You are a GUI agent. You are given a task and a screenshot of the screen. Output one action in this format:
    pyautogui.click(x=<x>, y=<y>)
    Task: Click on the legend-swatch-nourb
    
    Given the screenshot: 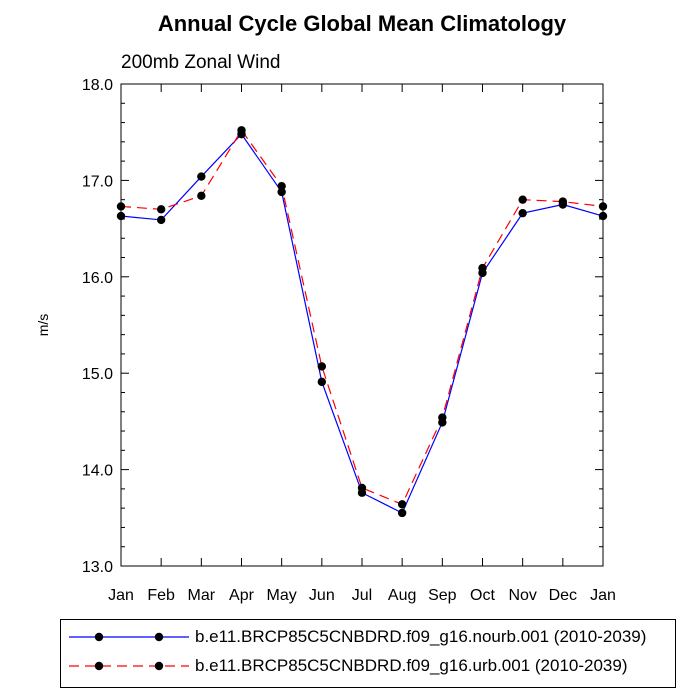 What is the action you would take?
    pyautogui.click(x=129, y=637)
    